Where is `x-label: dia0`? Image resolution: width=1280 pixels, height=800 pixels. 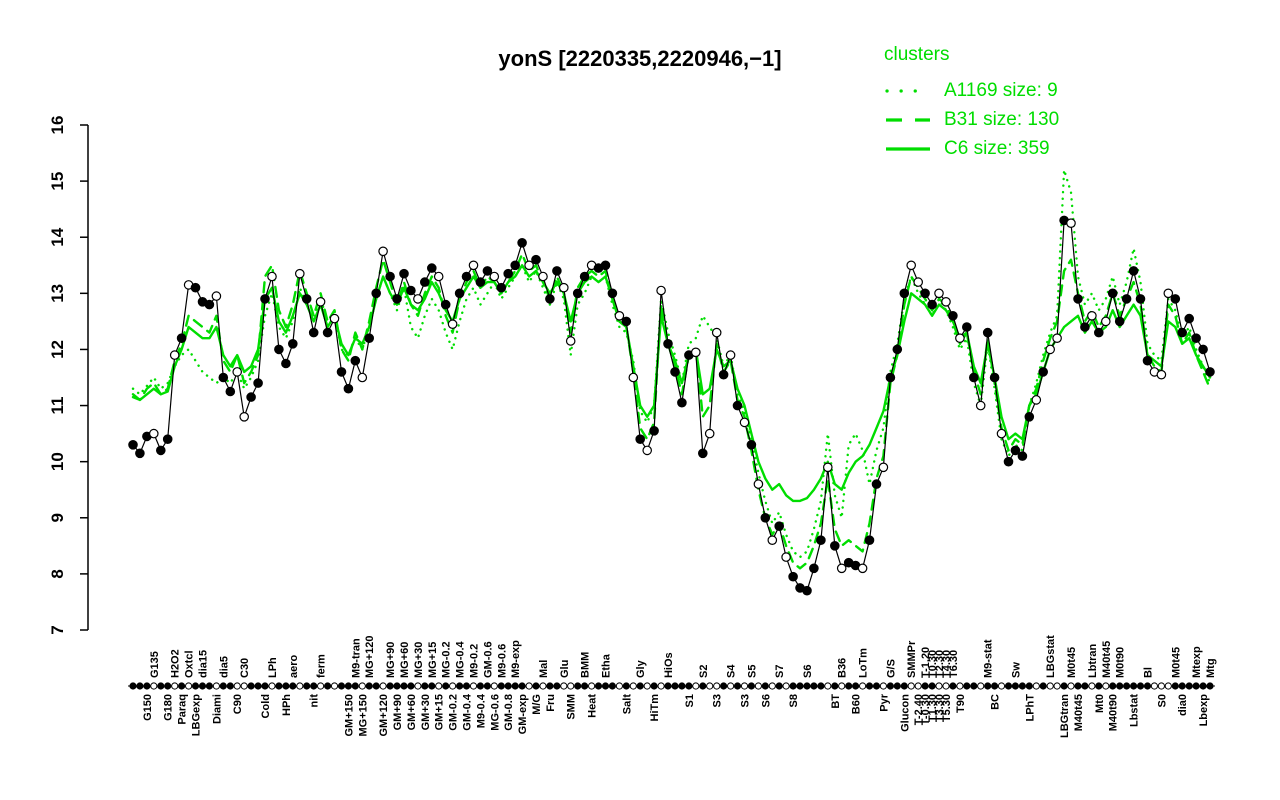 x-label: dia0 is located at coordinates (1183, 705).